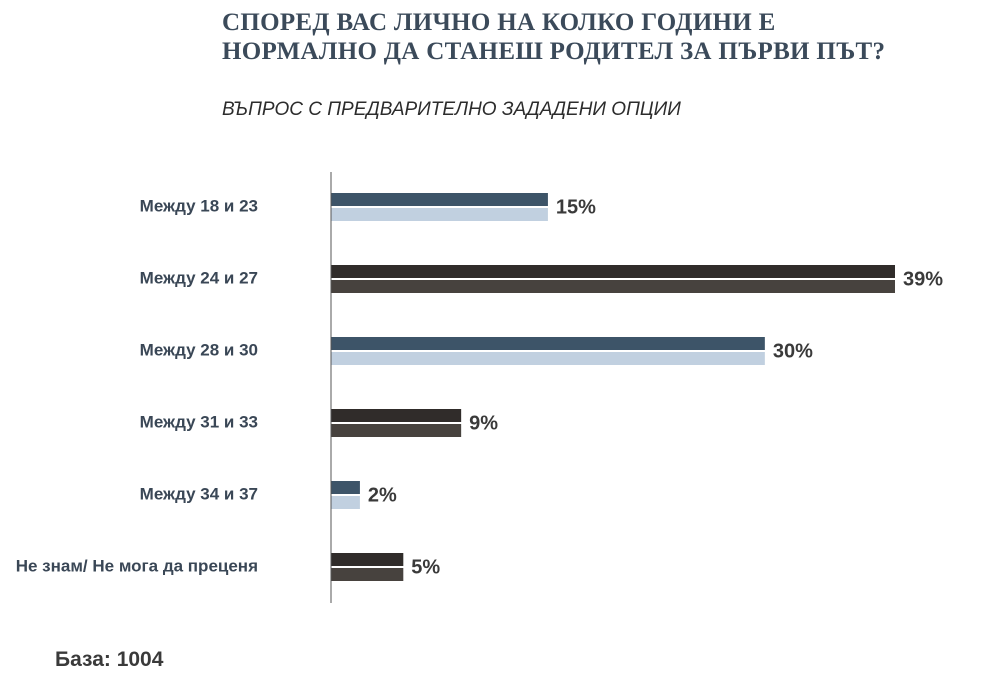 The height and width of the screenshot is (691, 996). Describe the element at coordinates (923, 279) in the screenshot. I see `value-label: 39%` at that location.